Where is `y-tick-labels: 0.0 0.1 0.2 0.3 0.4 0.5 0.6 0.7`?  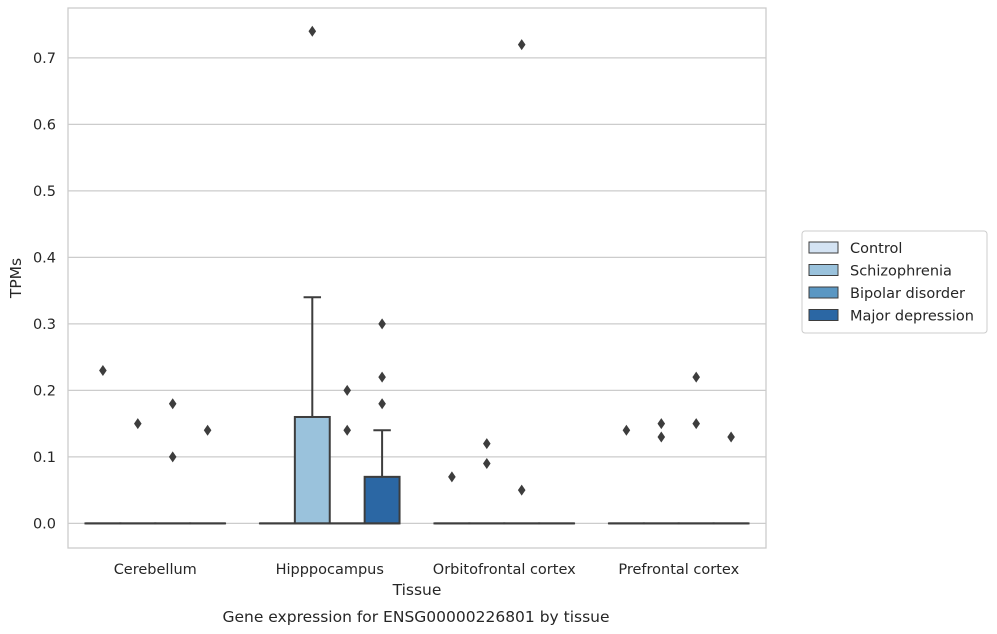
y-tick-labels: 0.0 0.1 0.2 0.3 0.4 0.5 0.6 0.7 is located at coordinates (44, 292).